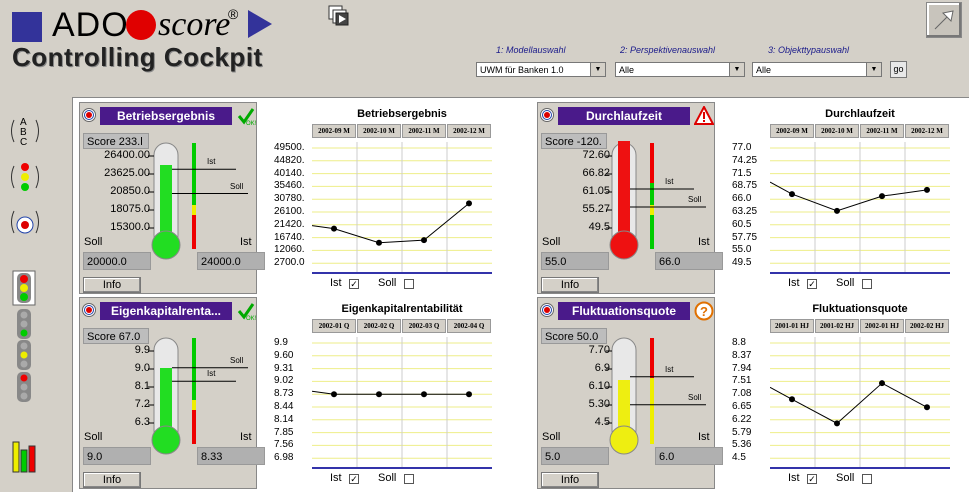 The image size is (969, 492). What do you see at coordinates (742, 355) in the screenshot?
I see `y-tick-label: 8.37` at bounding box center [742, 355].